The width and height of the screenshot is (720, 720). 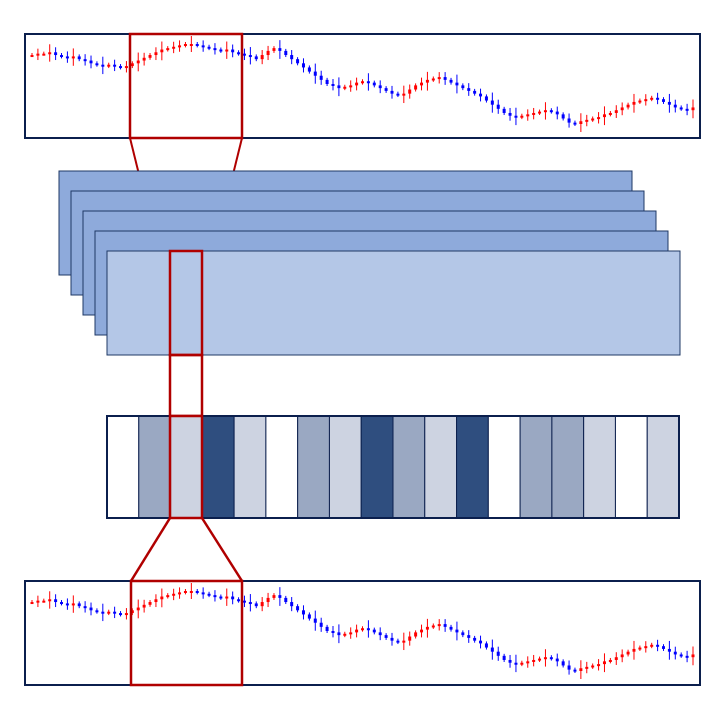 I want to click on bottom-price-chart, so click(x=362, y=633).